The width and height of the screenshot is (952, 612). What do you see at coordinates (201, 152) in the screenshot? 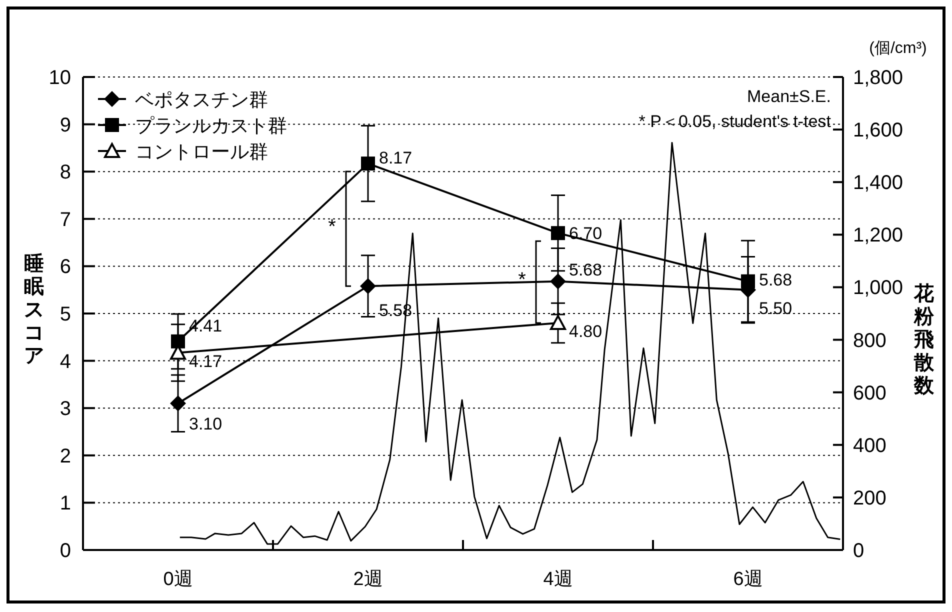
I see `legend-label: コントロール群` at bounding box center [201, 152].